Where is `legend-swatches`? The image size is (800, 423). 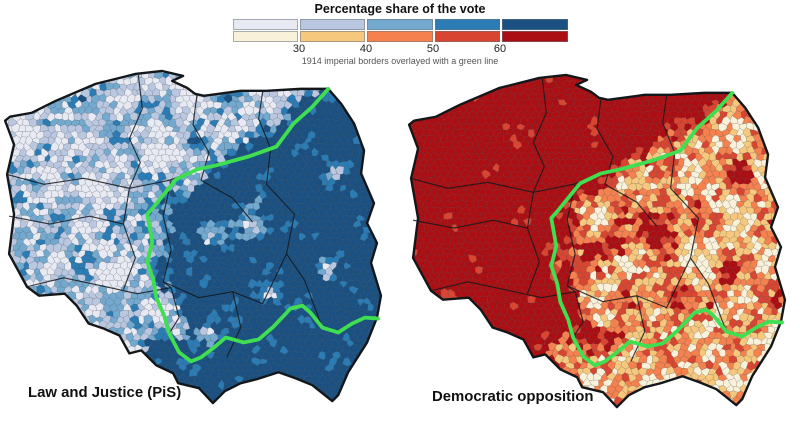 legend-swatches is located at coordinates (400, 30).